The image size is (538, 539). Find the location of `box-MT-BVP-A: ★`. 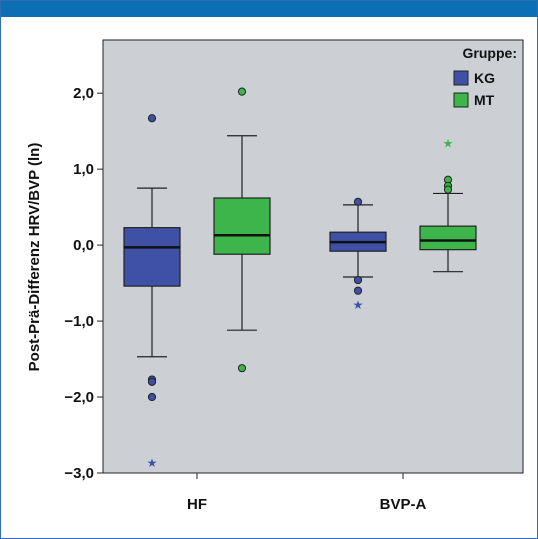

box-MT-BVP-A: ★ is located at coordinates (448, 204).